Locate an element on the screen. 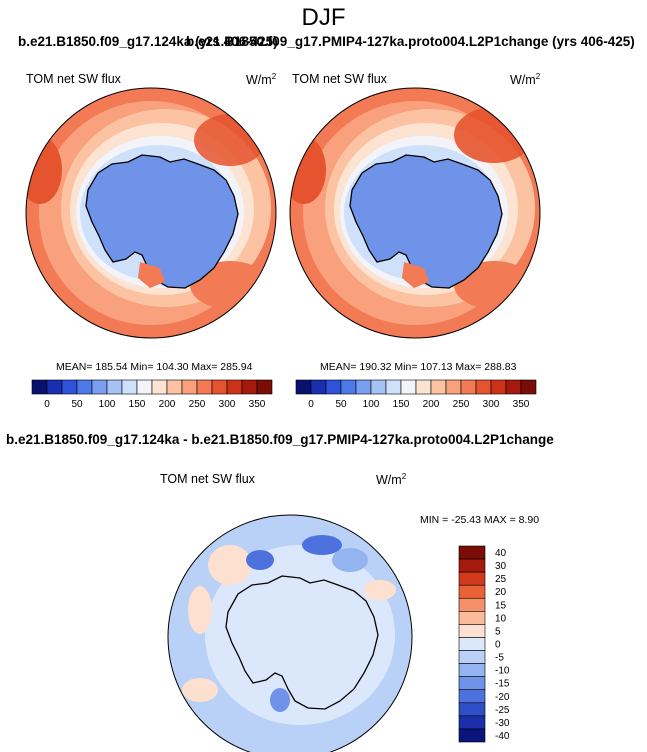  left-colorbar-tick-label: 300 is located at coordinates (227, 404).